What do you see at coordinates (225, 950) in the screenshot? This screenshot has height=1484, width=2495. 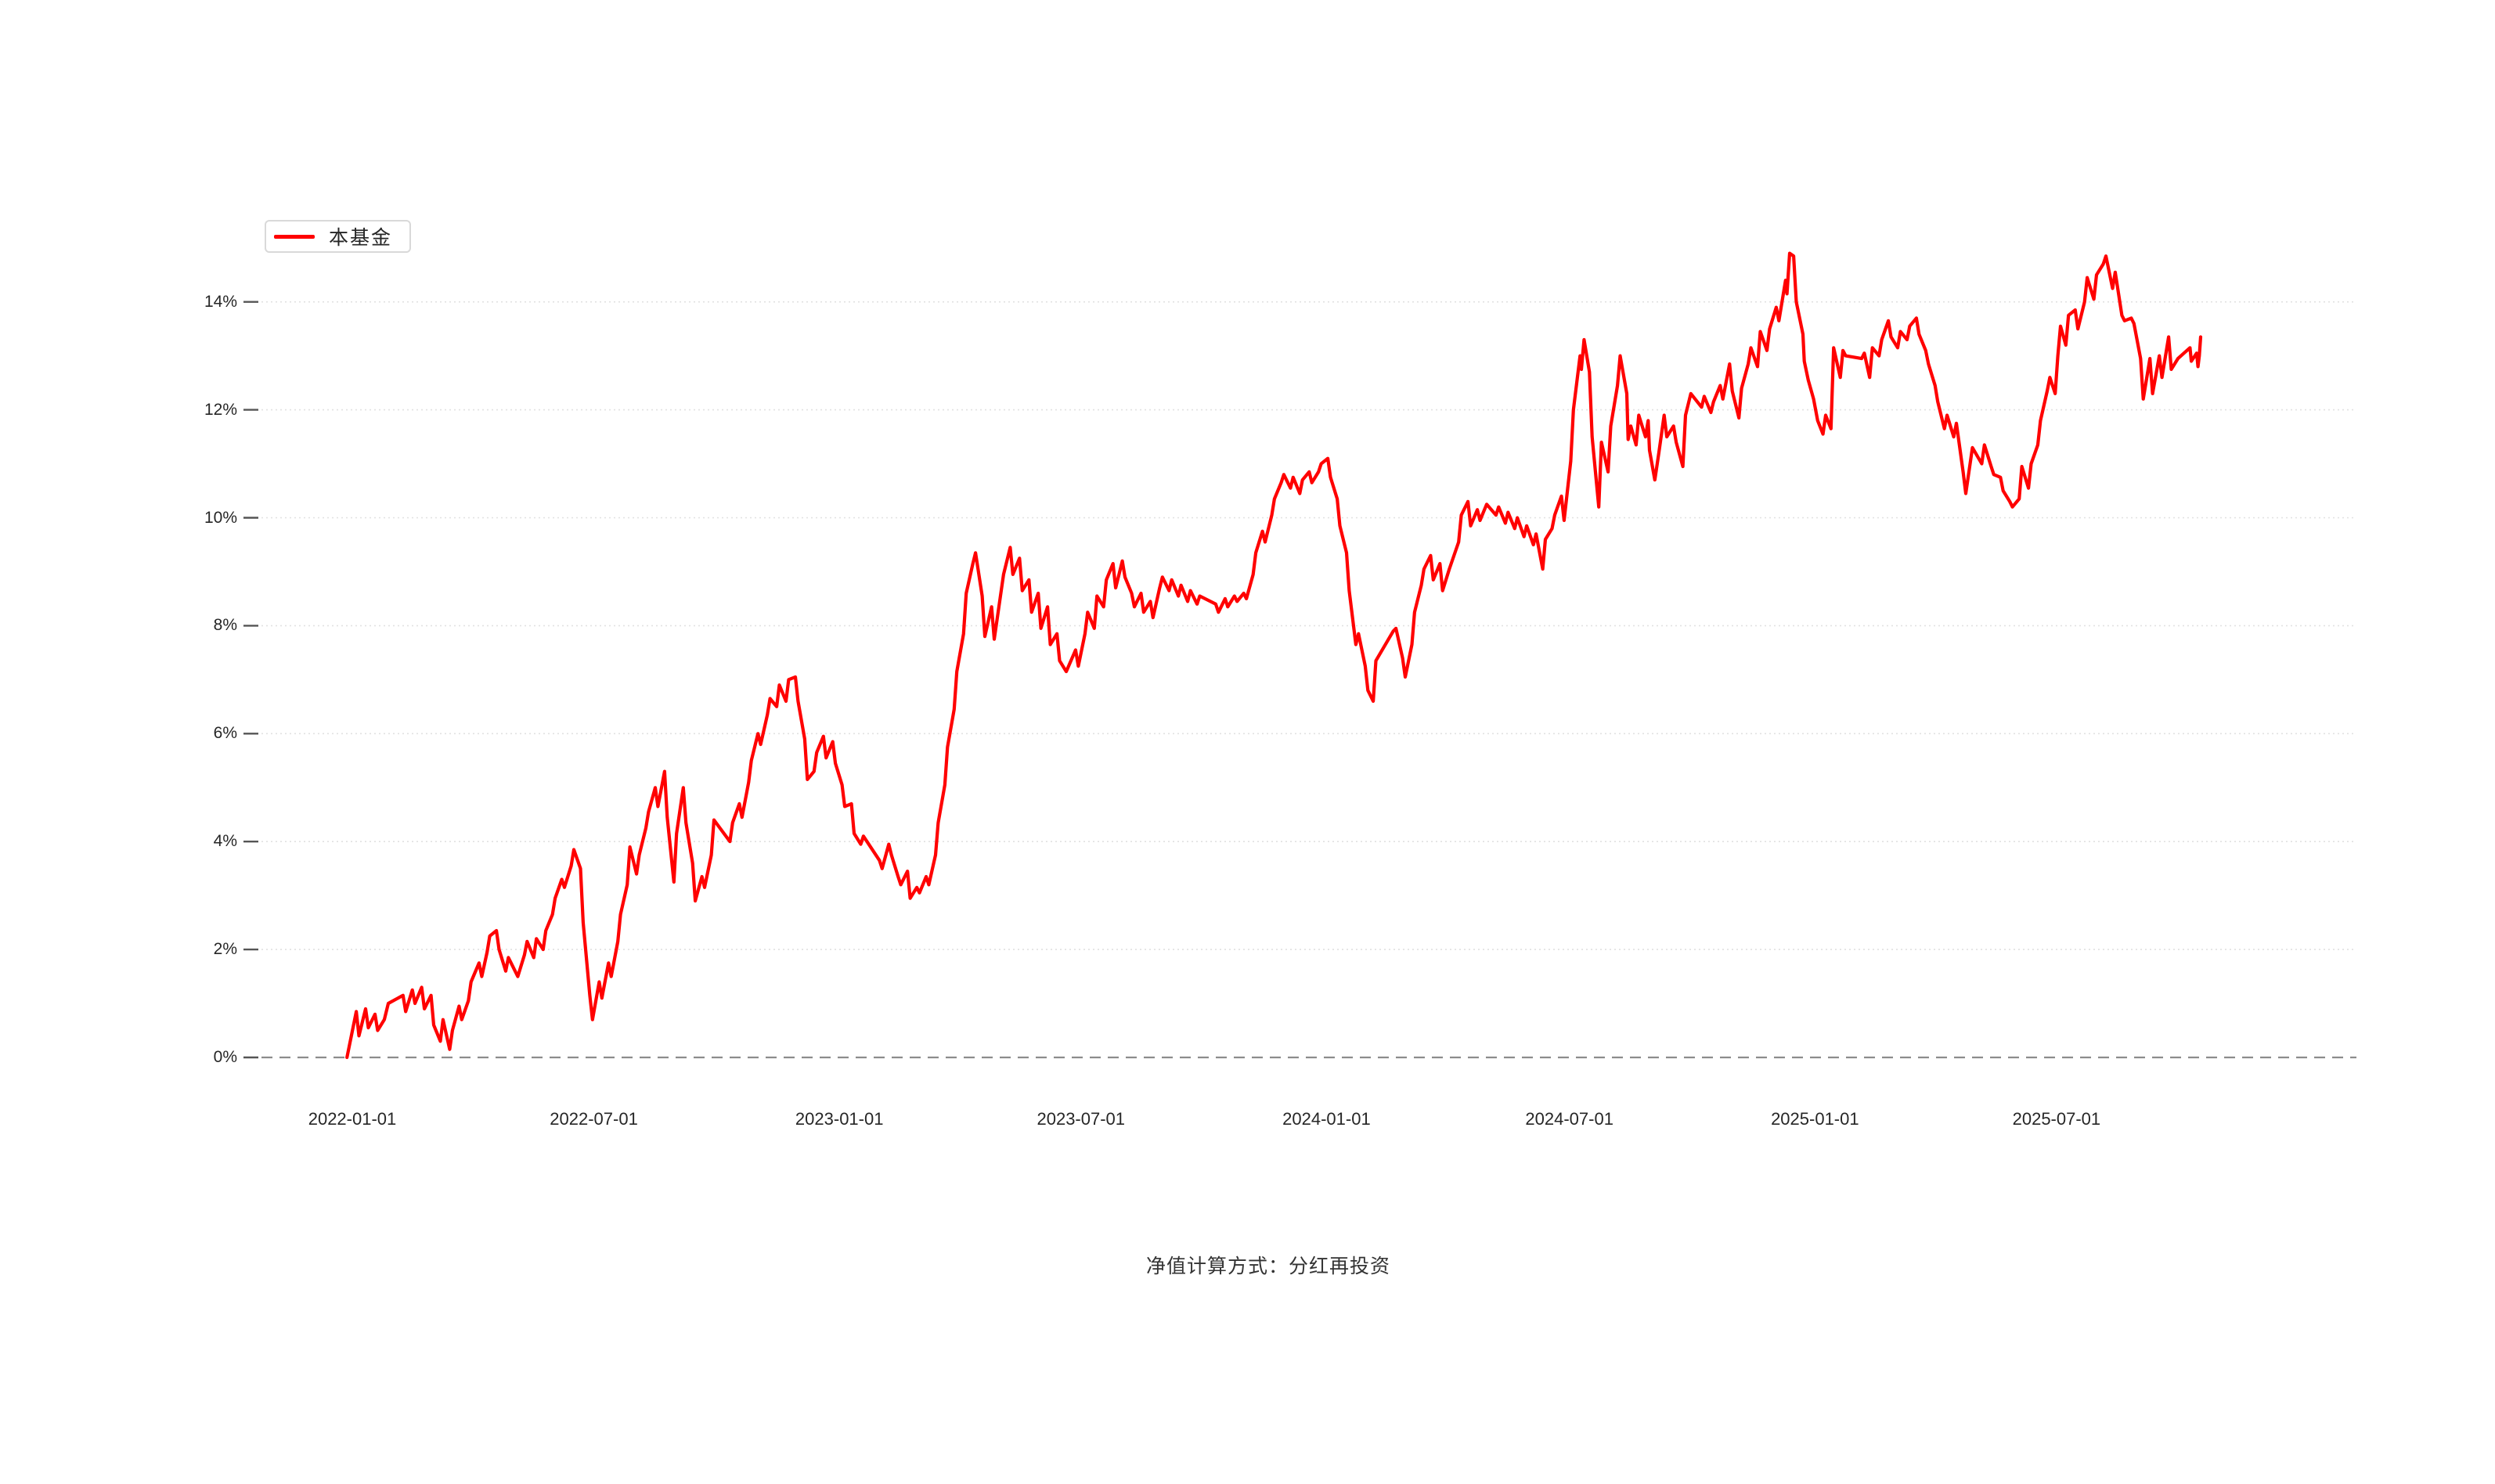 I see `y-axis-label: 2%` at bounding box center [225, 950].